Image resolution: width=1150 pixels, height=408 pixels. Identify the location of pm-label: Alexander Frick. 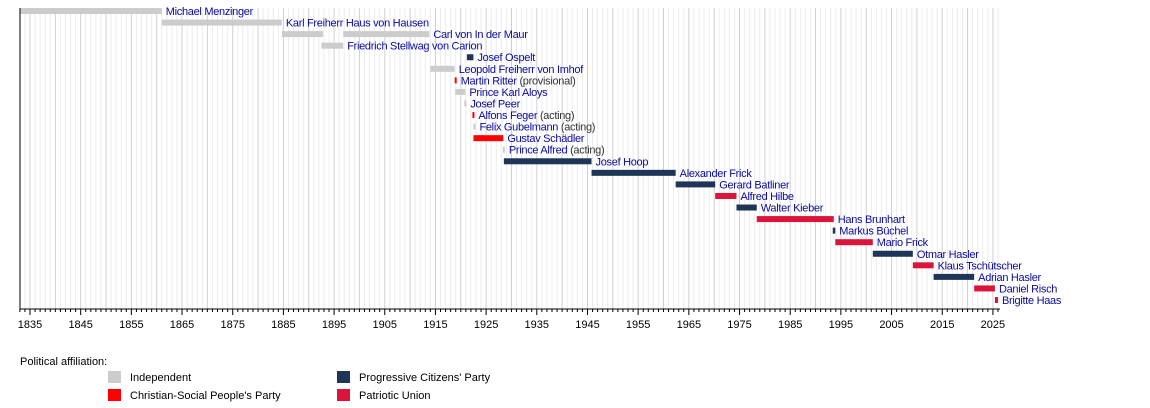
(716, 174).